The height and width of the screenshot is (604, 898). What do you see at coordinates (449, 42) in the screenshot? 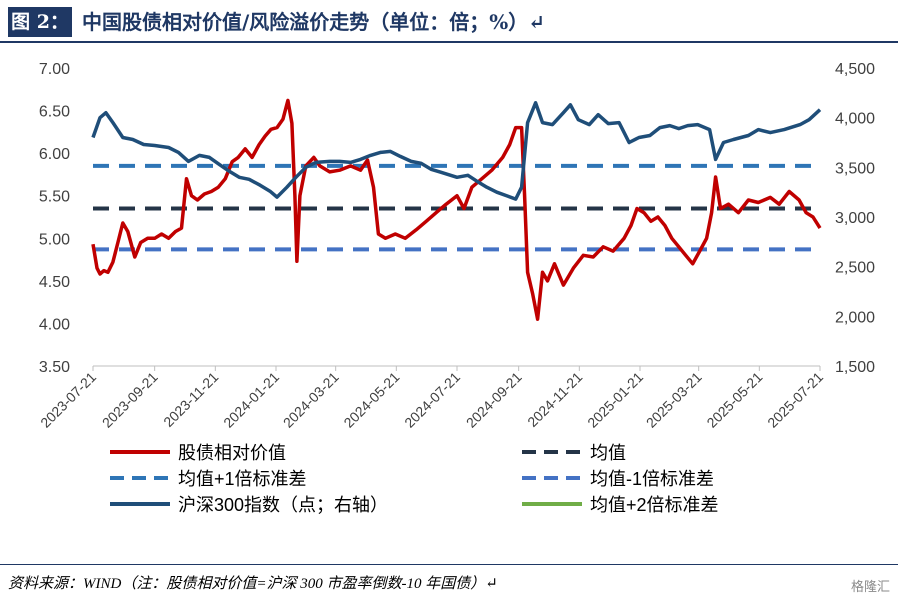
I see `title-divider` at bounding box center [449, 42].